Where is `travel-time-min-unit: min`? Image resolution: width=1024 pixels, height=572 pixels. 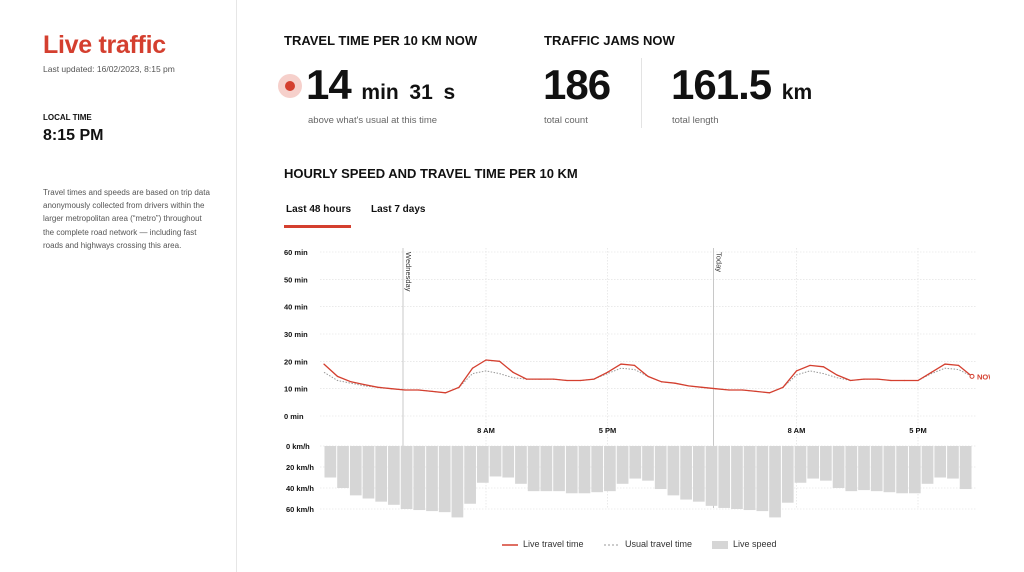
travel-time-min-unit: min is located at coordinates (380, 92).